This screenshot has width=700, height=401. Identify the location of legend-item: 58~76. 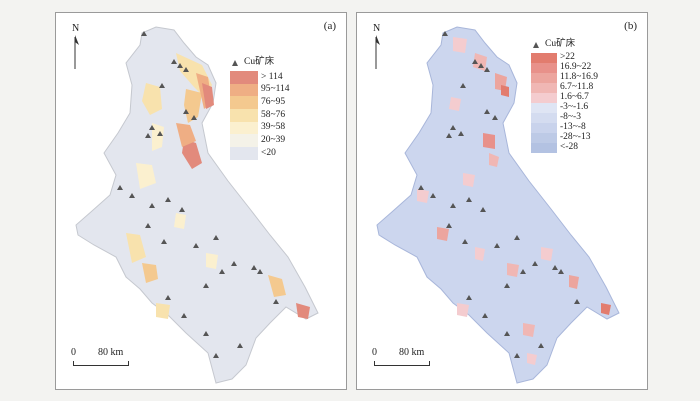
(260, 115).